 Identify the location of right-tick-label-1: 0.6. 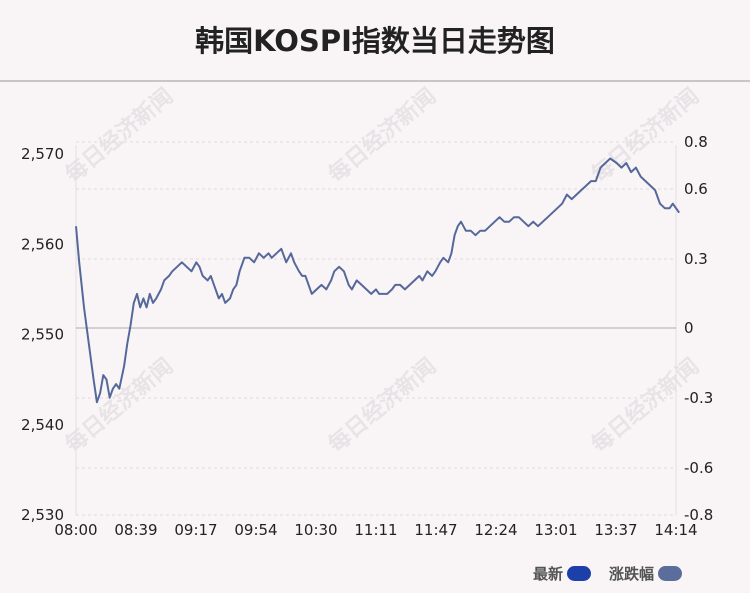
(696, 189).